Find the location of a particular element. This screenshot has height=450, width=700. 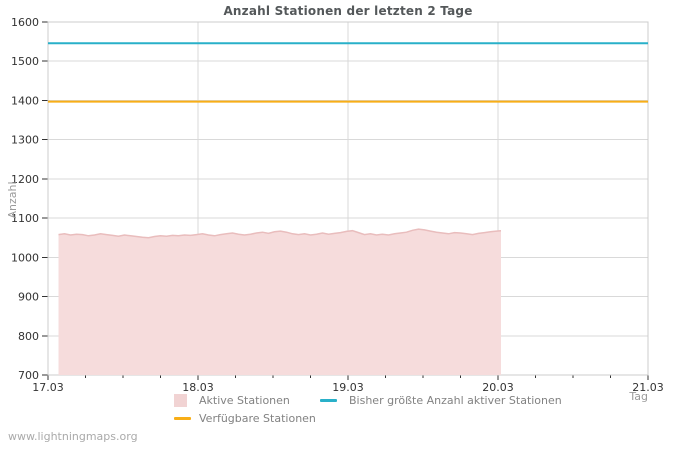

site-watermark: www.lightningmaps.org is located at coordinates (73, 436).